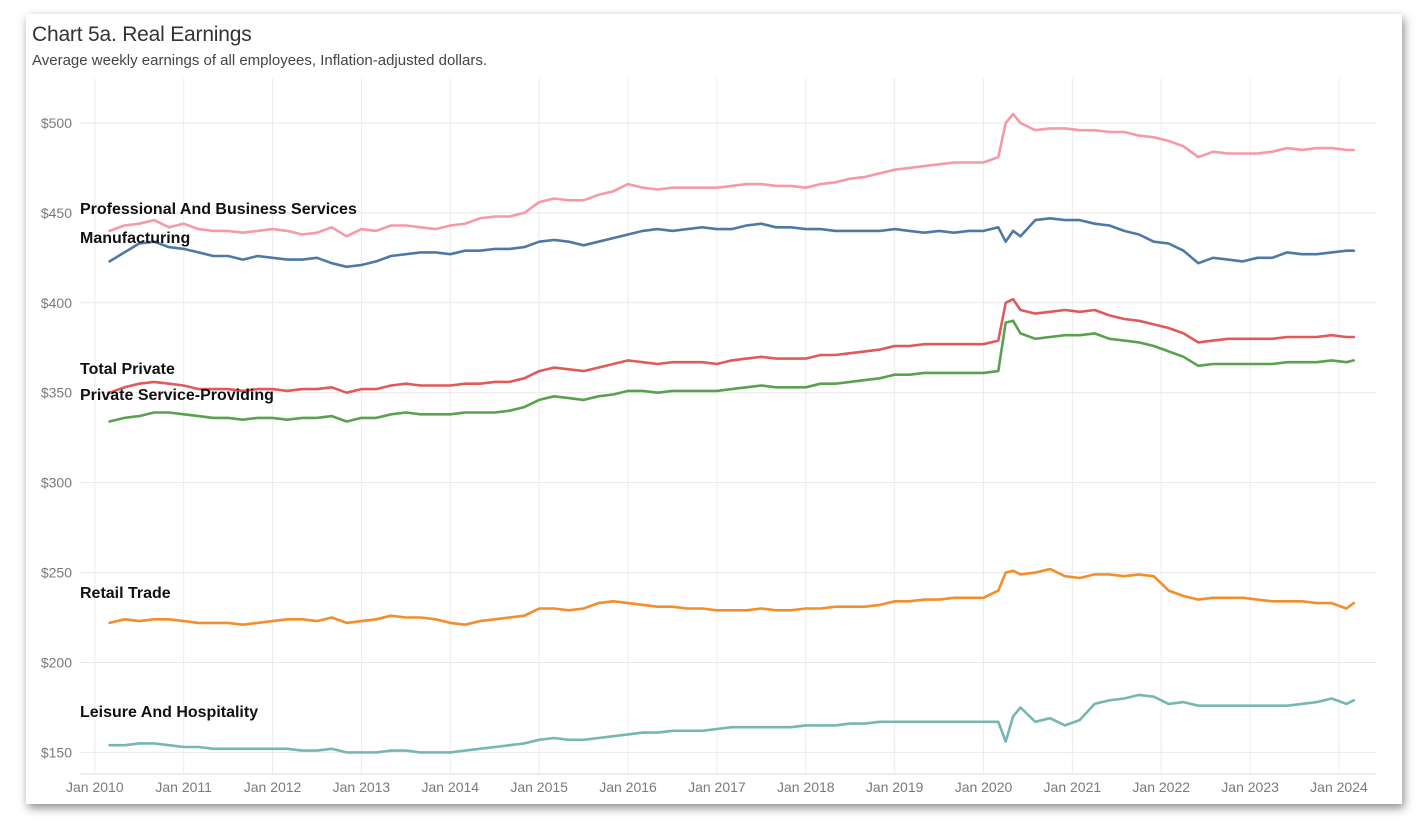 The width and height of the screenshot is (1417, 832). What do you see at coordinates (56, 303) in the screenshot?
I see `y-tick-label: $400` at bounding box center [56, 303].